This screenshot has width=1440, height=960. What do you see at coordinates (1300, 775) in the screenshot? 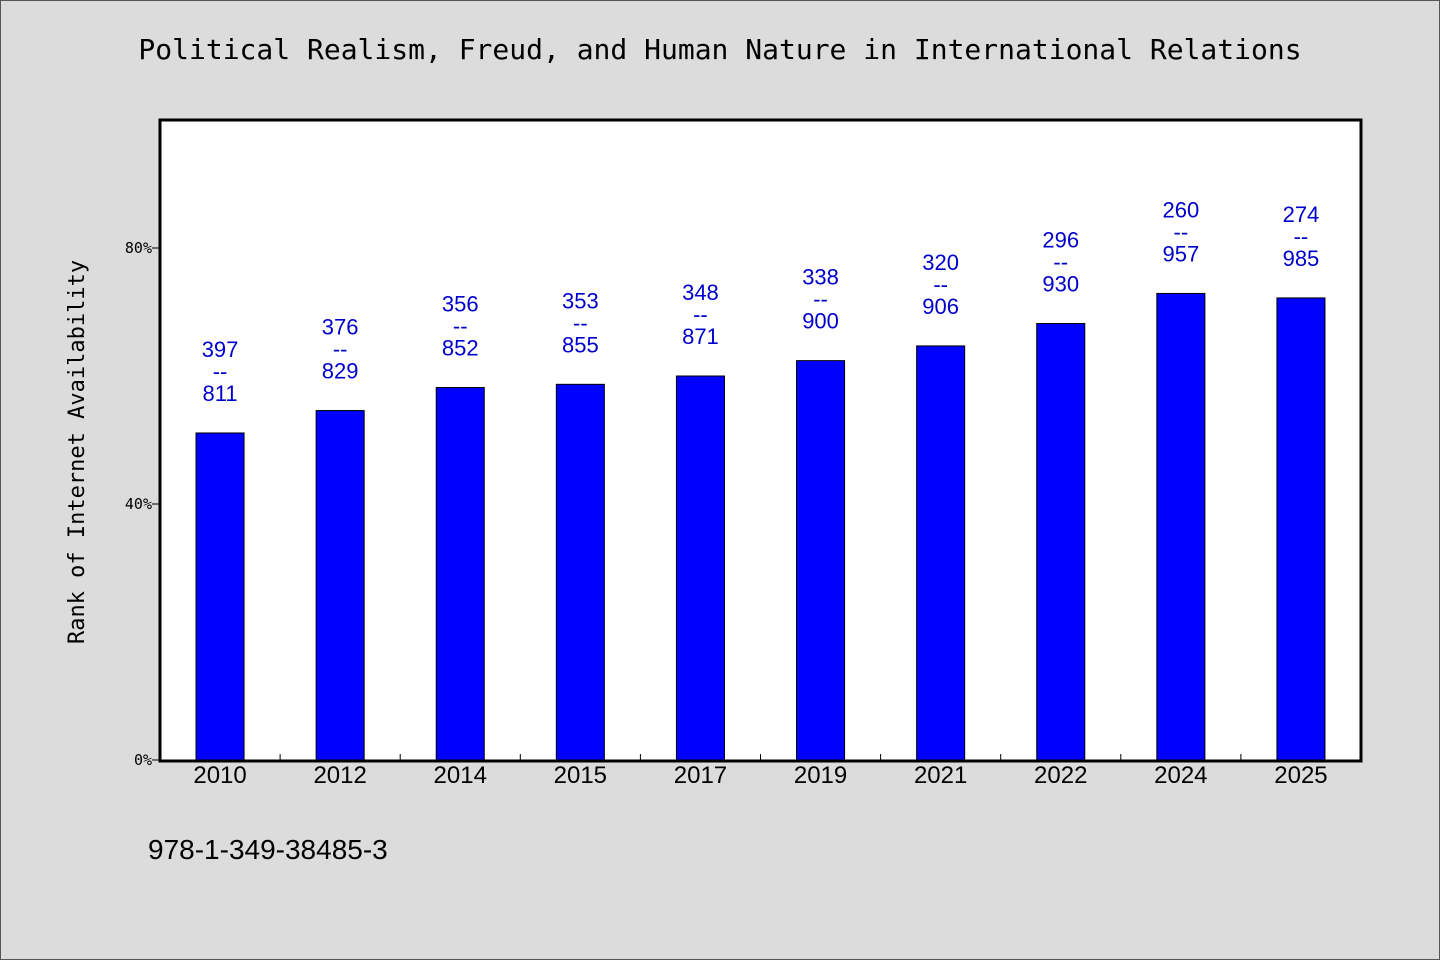
I see `x-tick-label-2025: 2025` at bounding box center [1300, 775].